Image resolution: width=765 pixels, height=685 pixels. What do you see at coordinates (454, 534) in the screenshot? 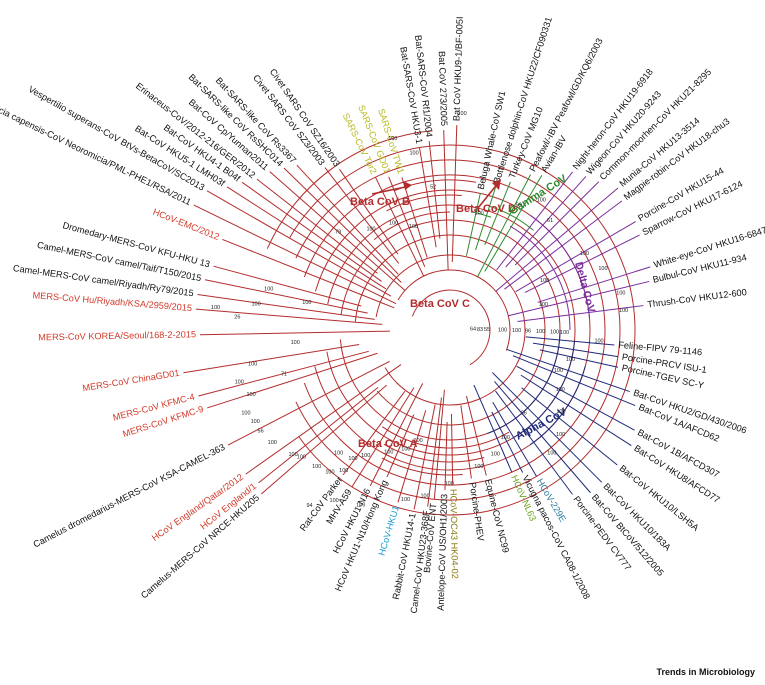
I see `leaf-label: HCoV-OC43 HK04-02` at bounding box center [454, 534].